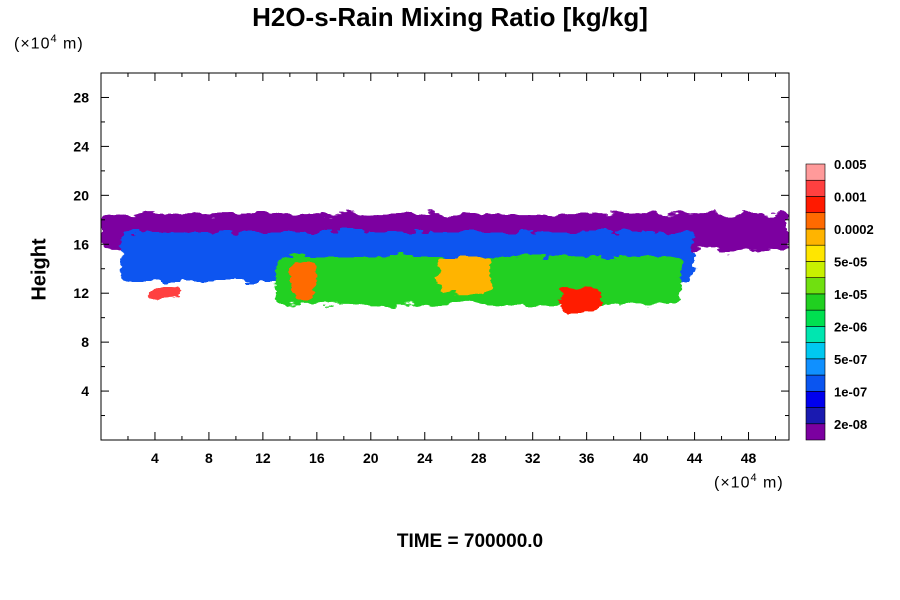 This screenshot has width=900, height=600. What do you see at coordinates (81, 293) in the screenshot?
I see `y-tick-label: 12` at bounding box center [81, 293].